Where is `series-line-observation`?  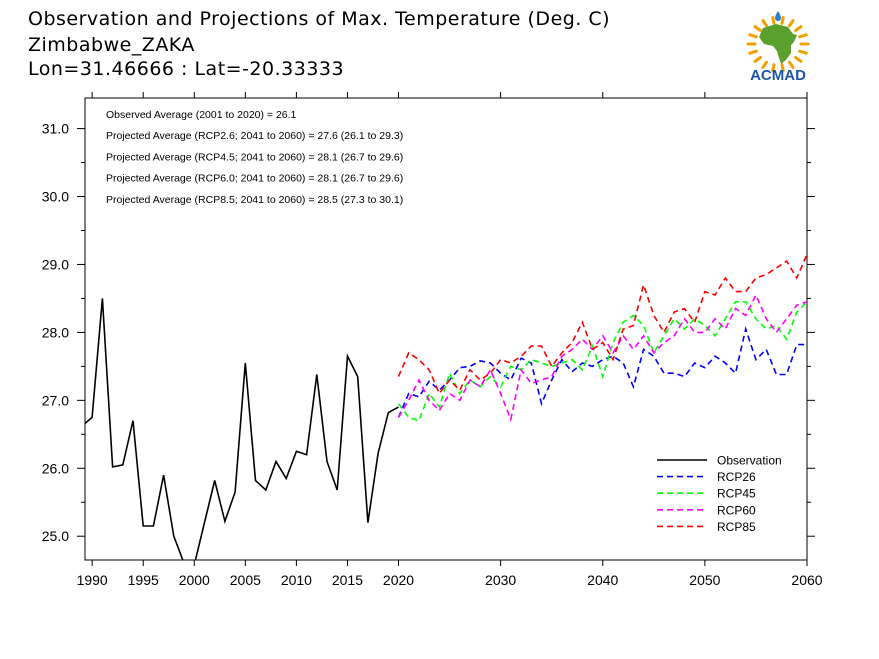 series-line-observation is located at coordinates (242, 429).